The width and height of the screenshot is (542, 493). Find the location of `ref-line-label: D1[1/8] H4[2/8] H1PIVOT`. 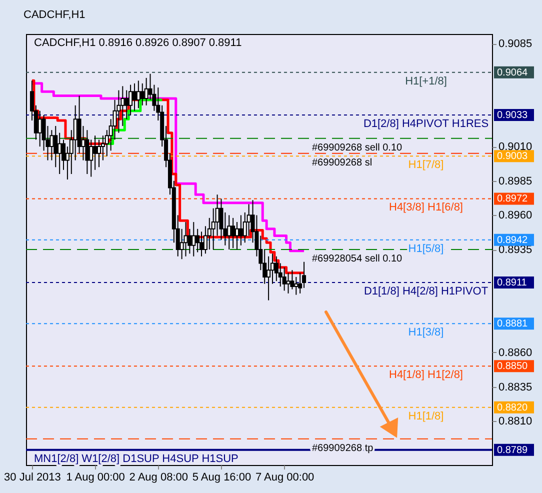

ref-line-label: D1[1/8] H4[2/8] H1PIVOT is located at coordinates (426, 291).